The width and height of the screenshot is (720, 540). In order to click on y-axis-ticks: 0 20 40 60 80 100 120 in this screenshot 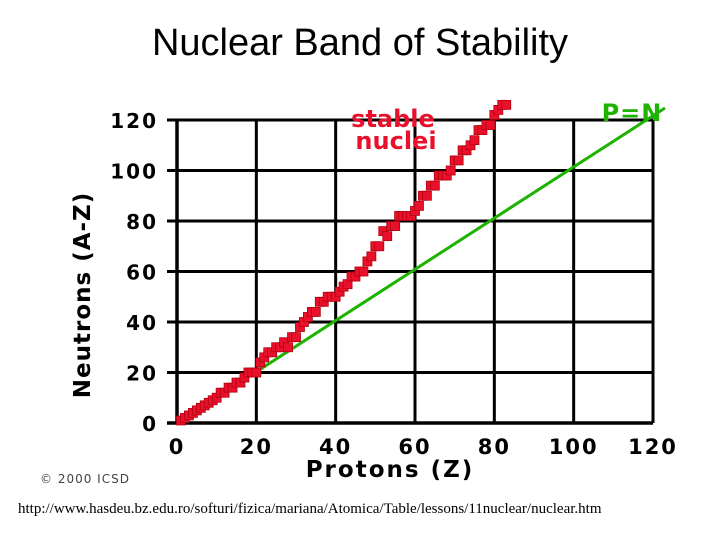, I will do `click(134, 272)`.